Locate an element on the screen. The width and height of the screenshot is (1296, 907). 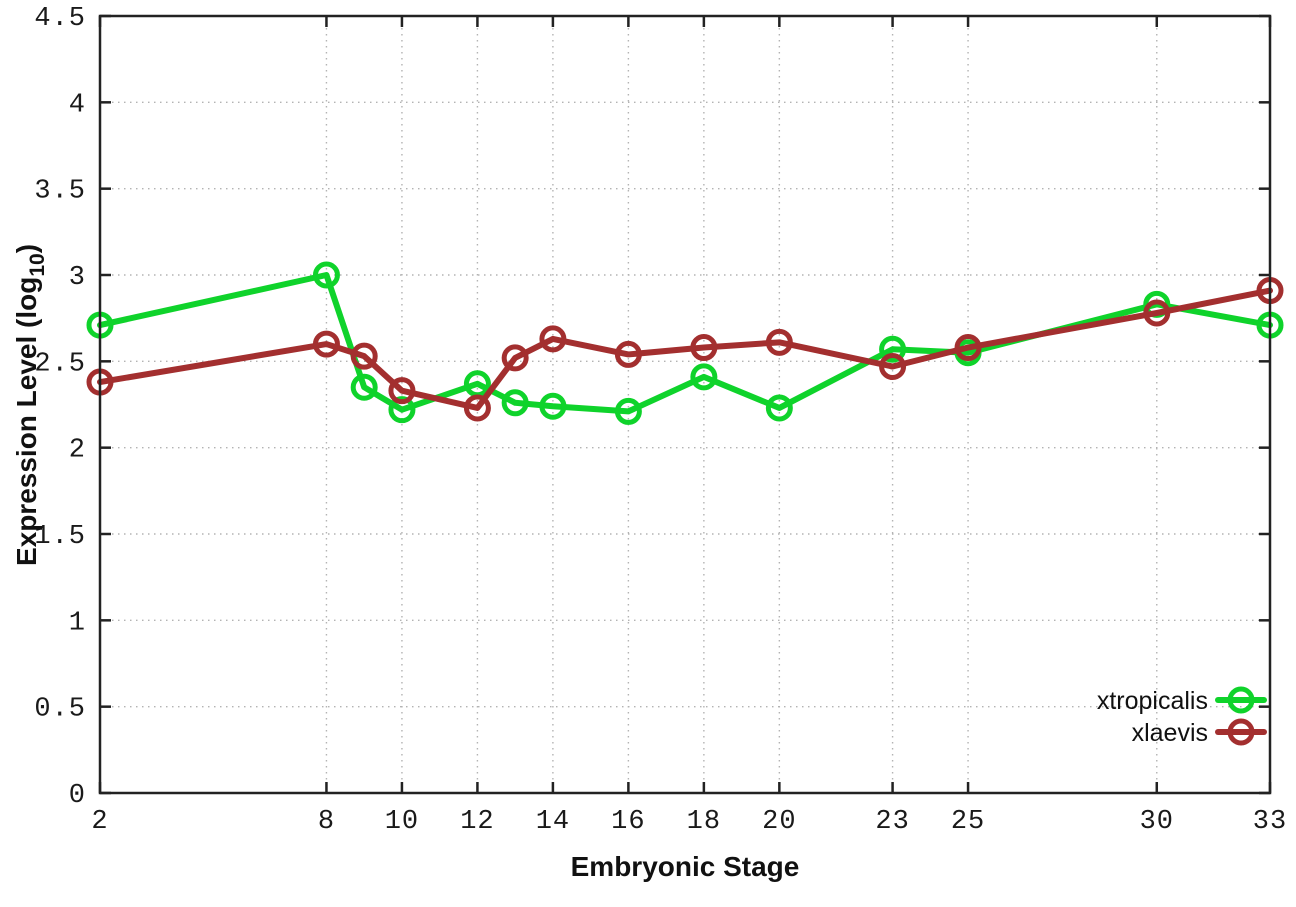
x-tick-label: 30 is located at coordinates (1157, 822).